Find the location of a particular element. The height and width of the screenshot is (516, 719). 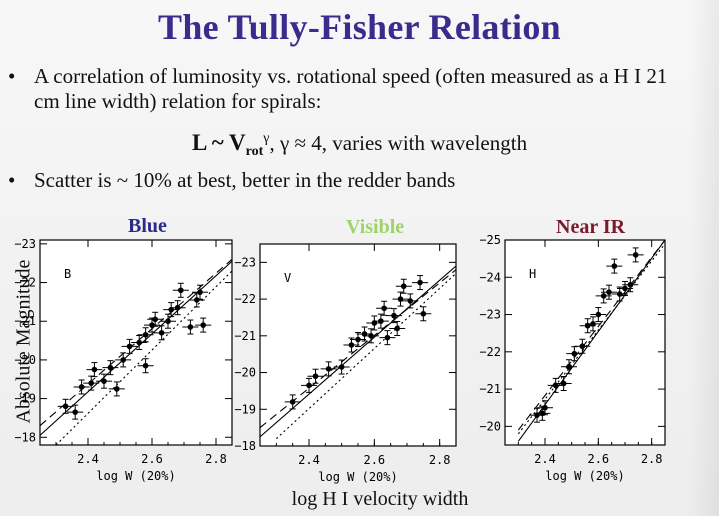

band-label: B is located at coordinates (67, 274).